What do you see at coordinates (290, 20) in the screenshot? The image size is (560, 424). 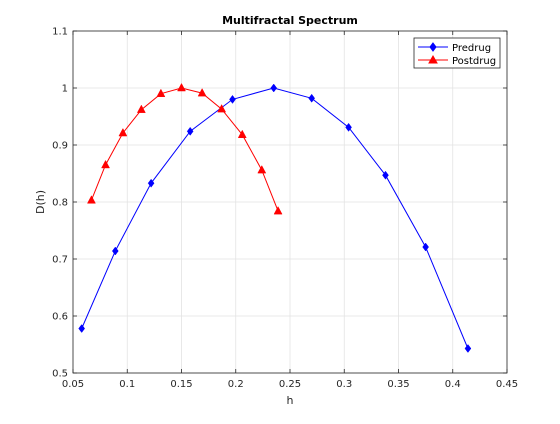 I see `chart-title: Multifractal Spectrum` at bounding box center [290, 20].